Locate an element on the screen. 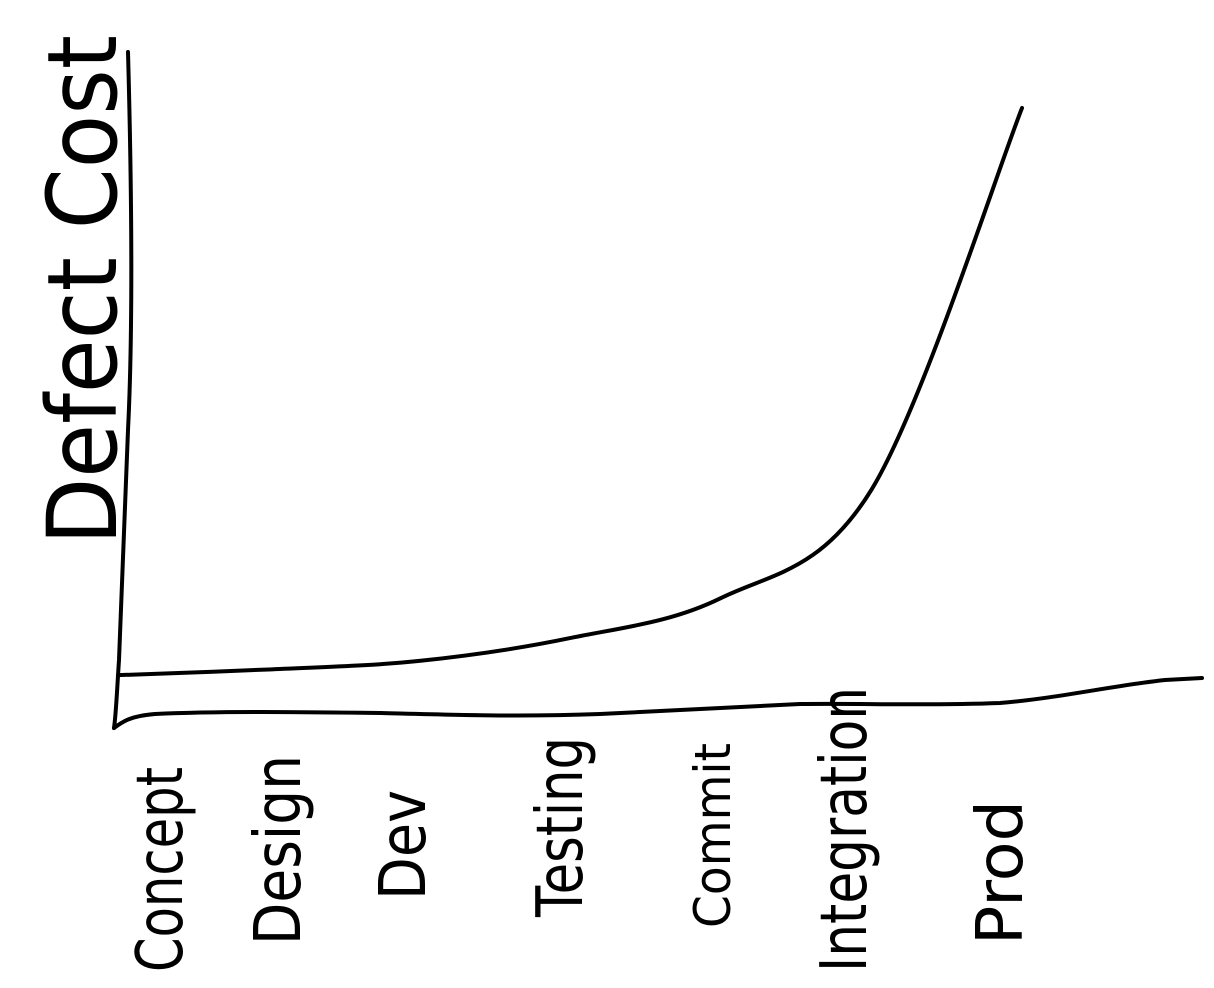 This screenshot has width=1214, height=988. data-point-testing is located at coordinates (570, 638).